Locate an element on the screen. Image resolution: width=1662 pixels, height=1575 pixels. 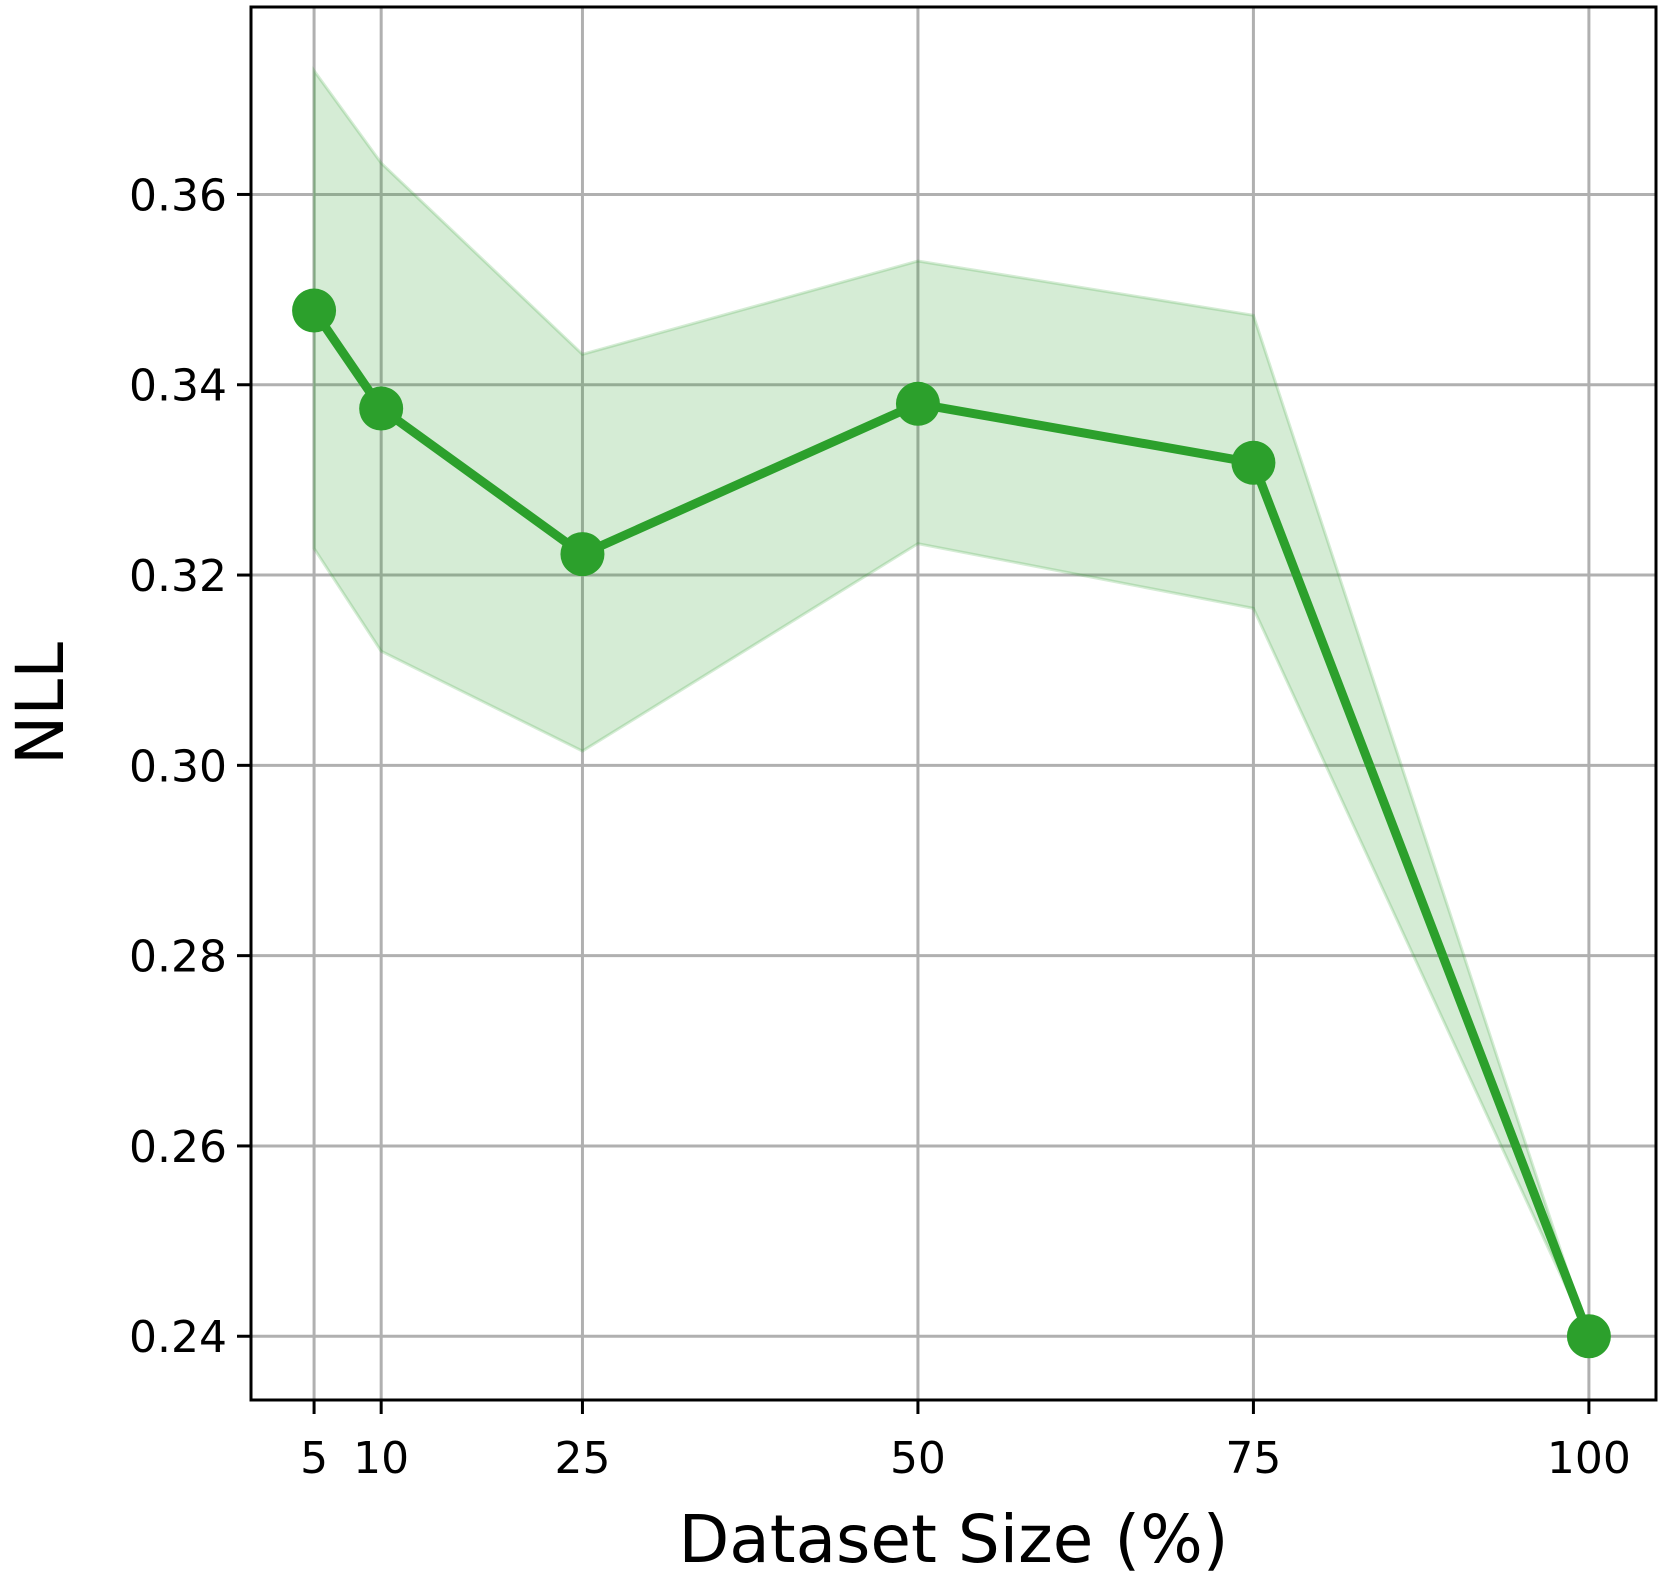
x-tick-label: 50 is located at coordinates (918, 1458).